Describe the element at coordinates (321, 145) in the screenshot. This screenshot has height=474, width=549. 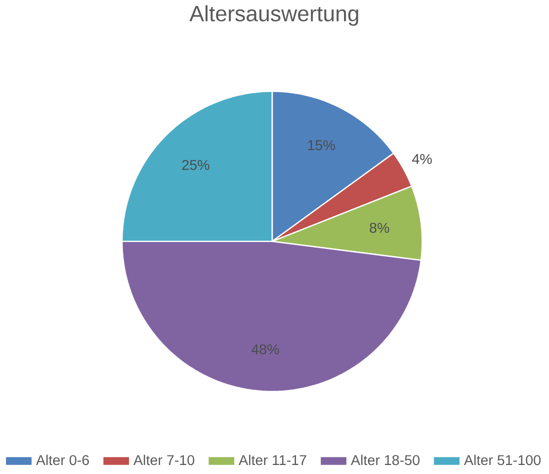
I see `data-label: 15%` at that location.